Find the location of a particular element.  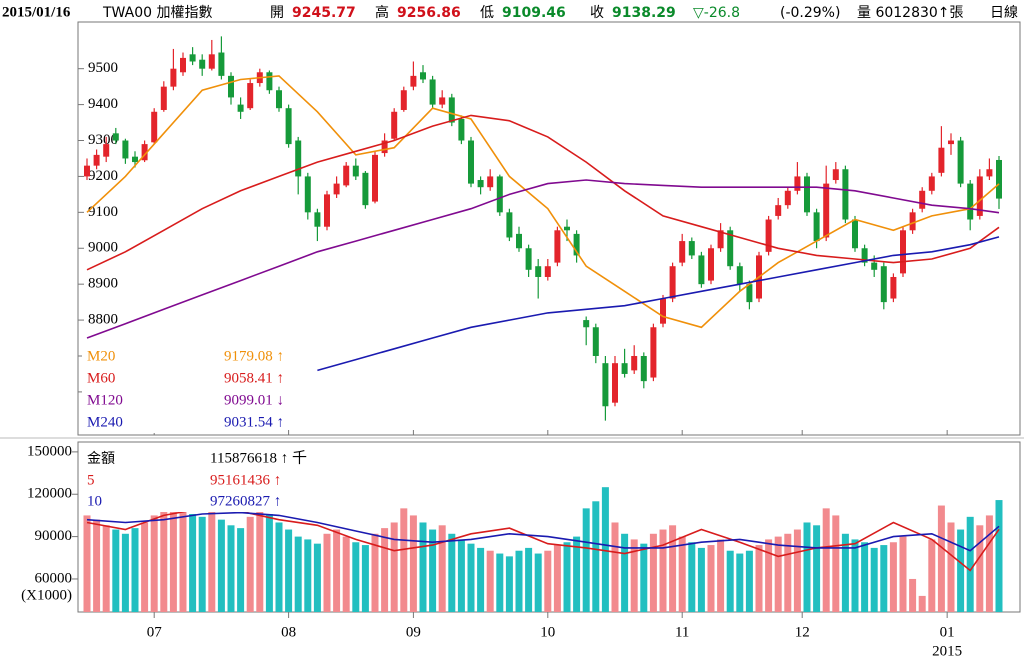

y-unit: (X1000) is located at coordinates (46, 595).